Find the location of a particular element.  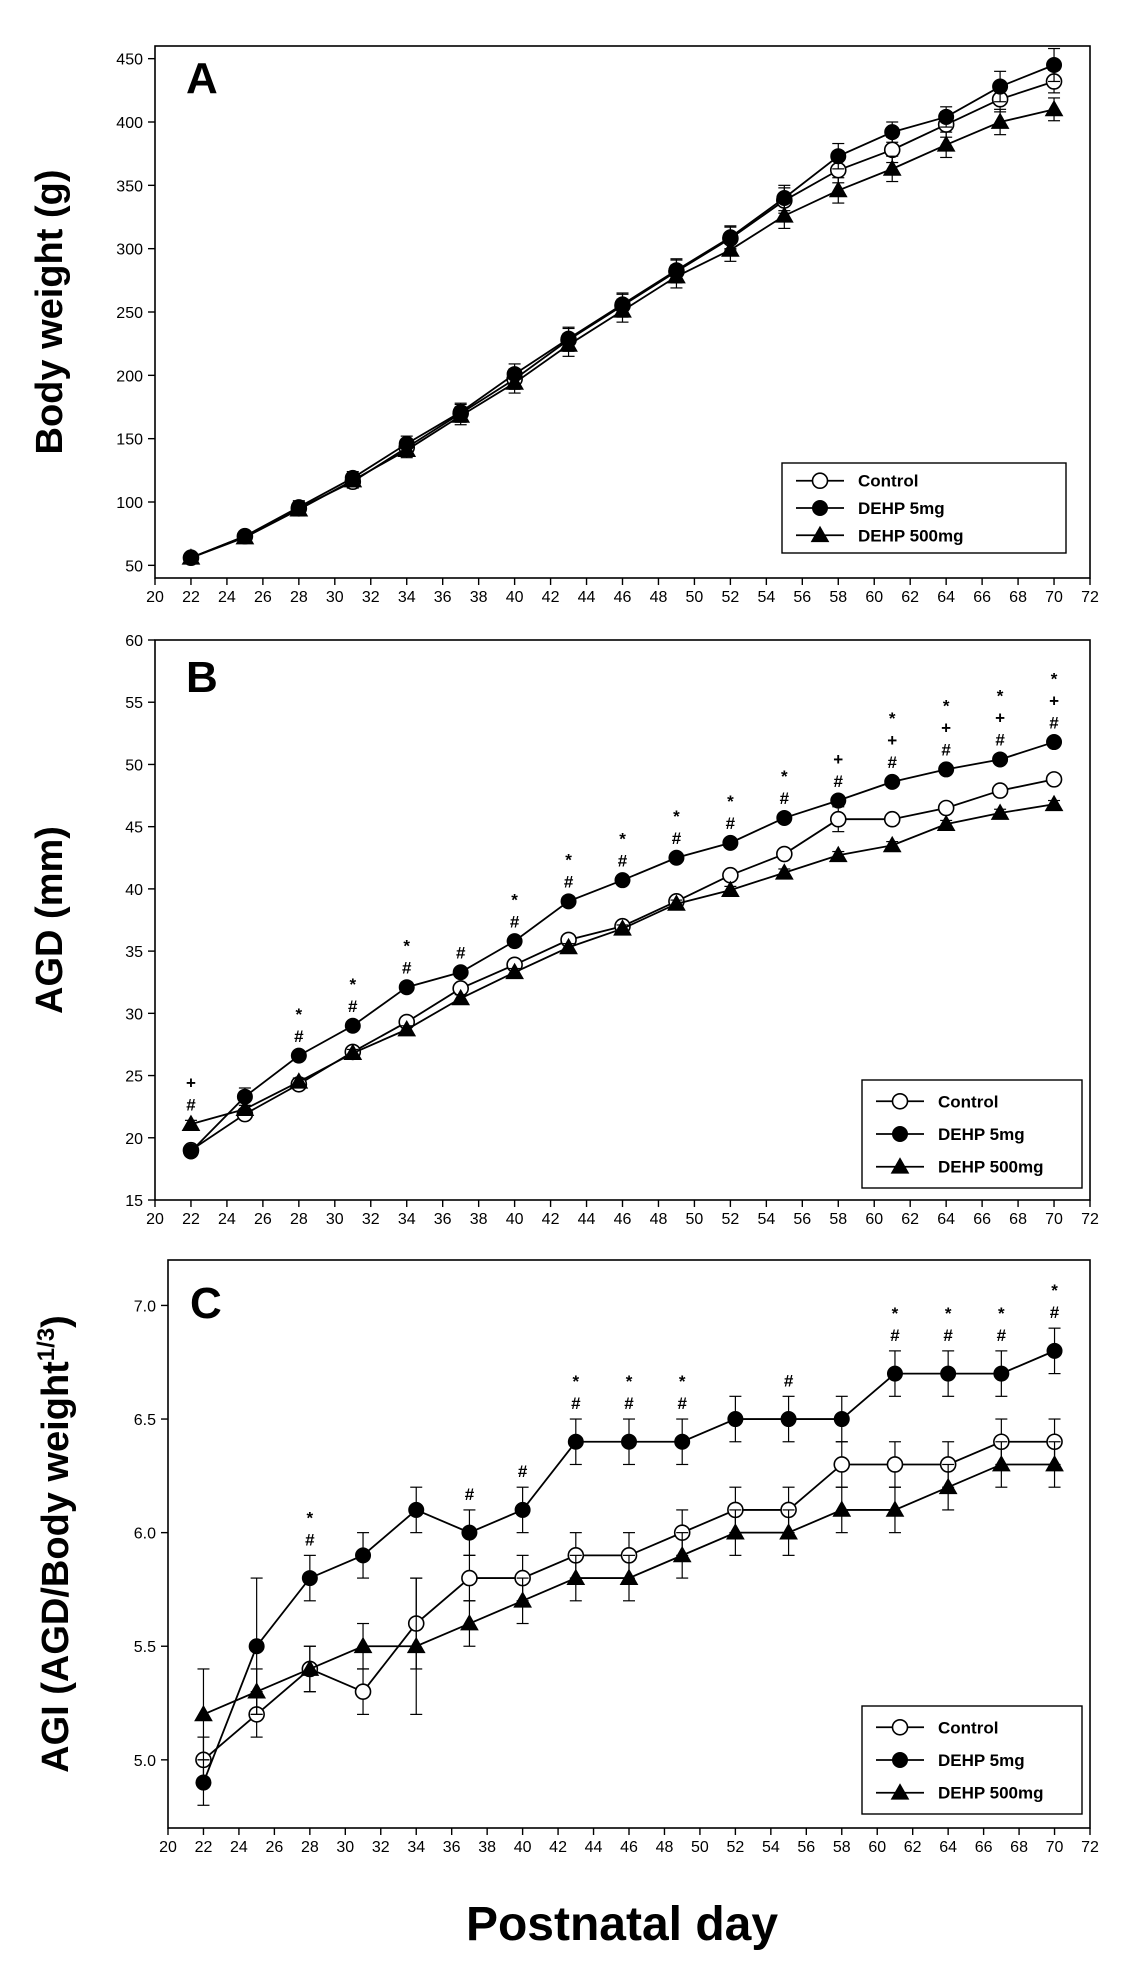

y-axis-label-suffix: ) is located at coordinates (56, 1321).